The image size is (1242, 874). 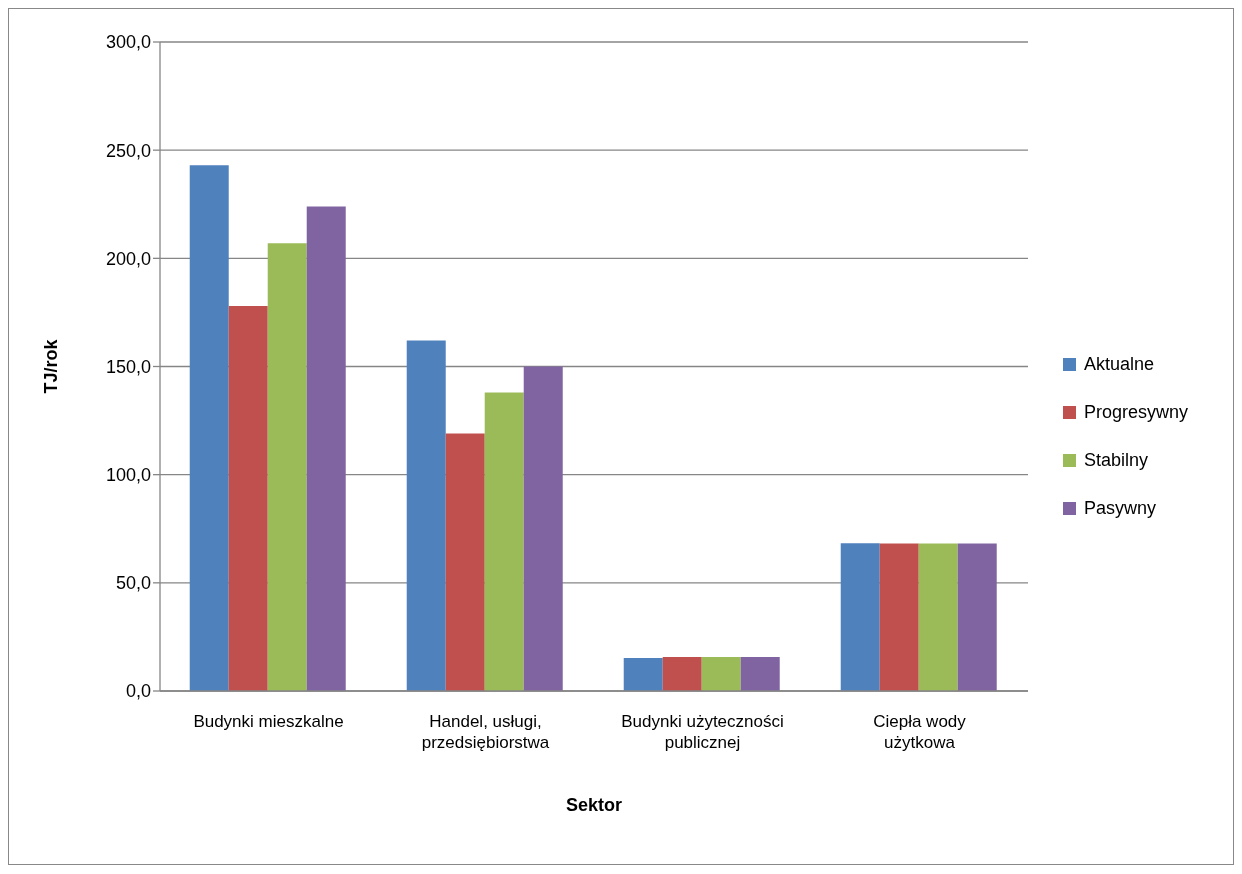 What do you see at coordinates (138, 691) in the screenshot?
I see `y-tick-label: 0,0` at bounding box center [138, 691].